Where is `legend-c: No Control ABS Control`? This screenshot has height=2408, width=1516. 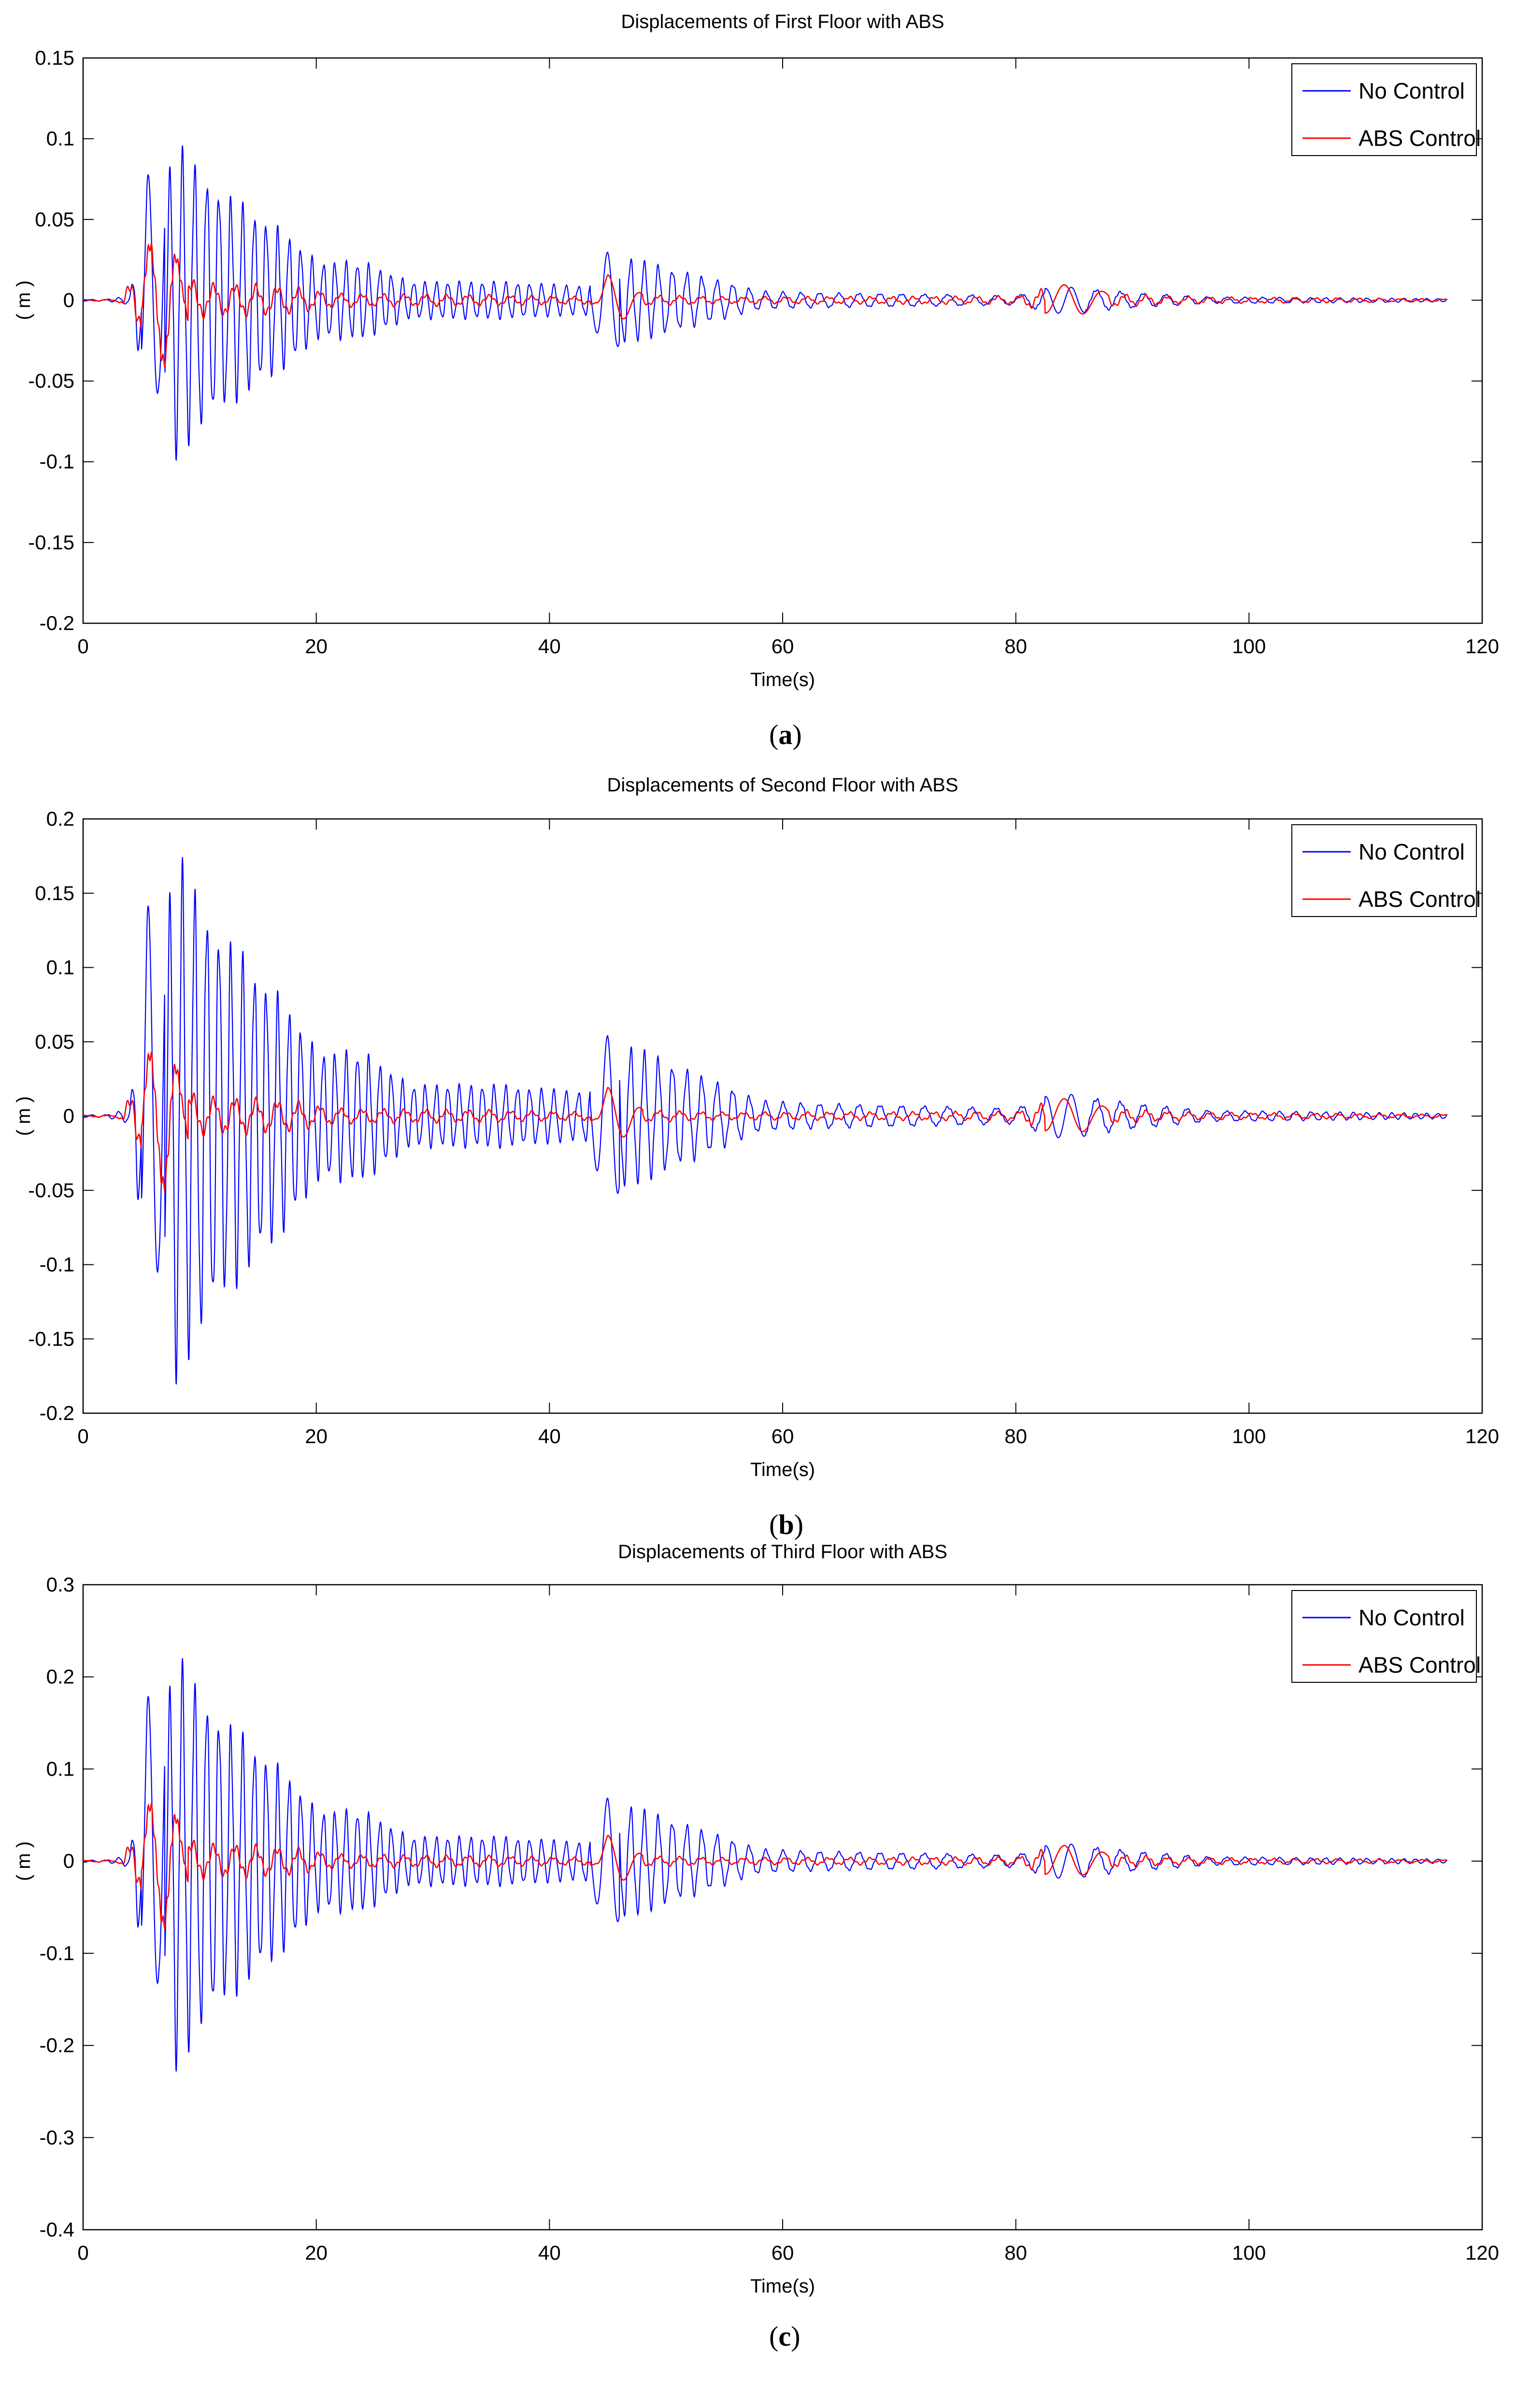
legend-c: No Control ABS Control is located at coordinates (1386, 1636).